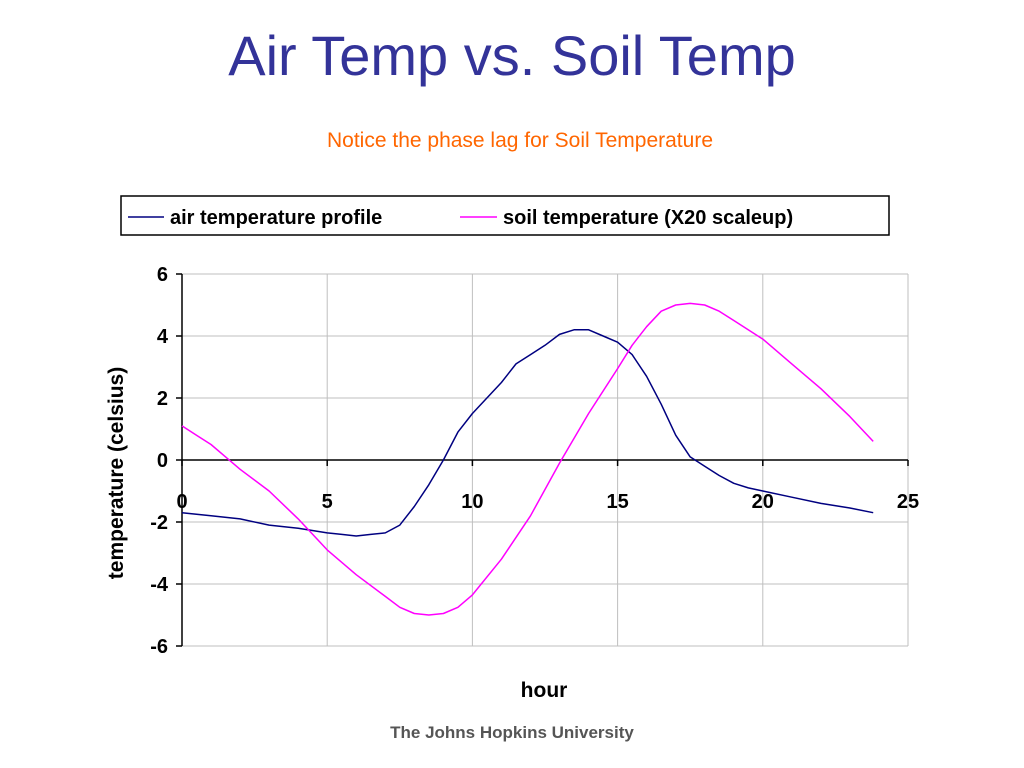 This screenshot has width=1024, height=768. I want to click on legend-label-air: air temperature profile, so click(276, 218).